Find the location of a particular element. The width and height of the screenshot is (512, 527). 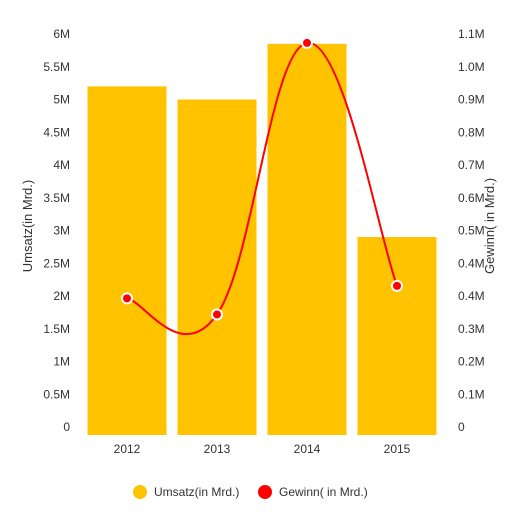

x-tick-label: 2013 is located at coordinates (217, 449).